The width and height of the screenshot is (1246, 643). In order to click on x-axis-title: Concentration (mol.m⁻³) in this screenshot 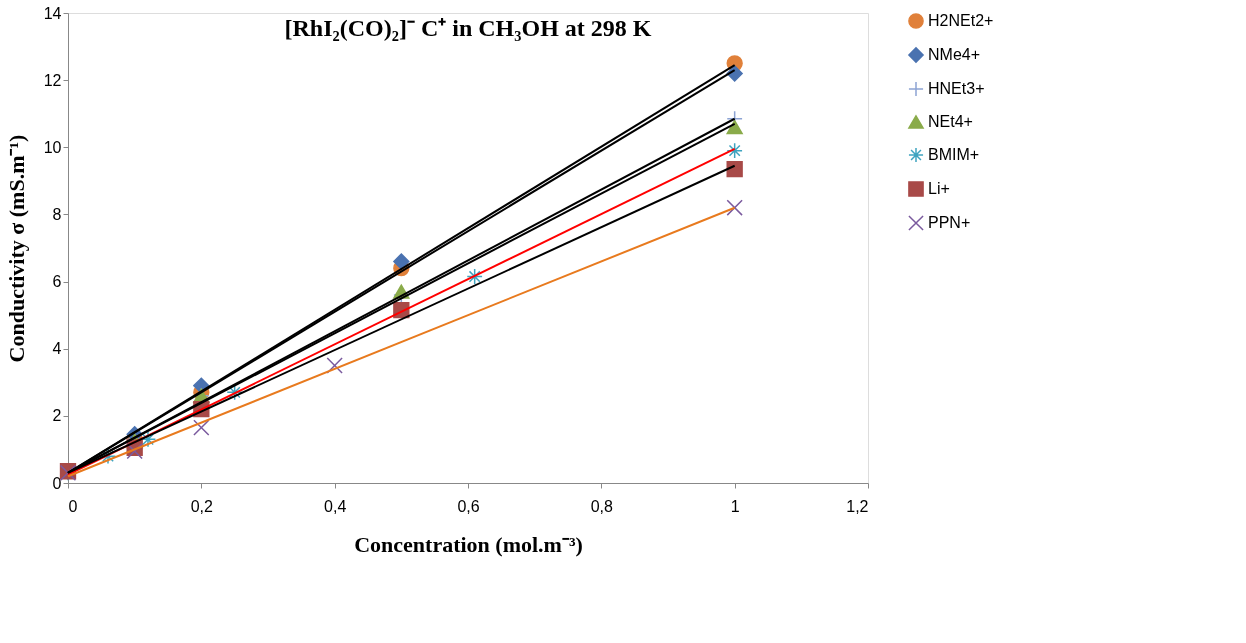, I will do `click(468, 544)`.